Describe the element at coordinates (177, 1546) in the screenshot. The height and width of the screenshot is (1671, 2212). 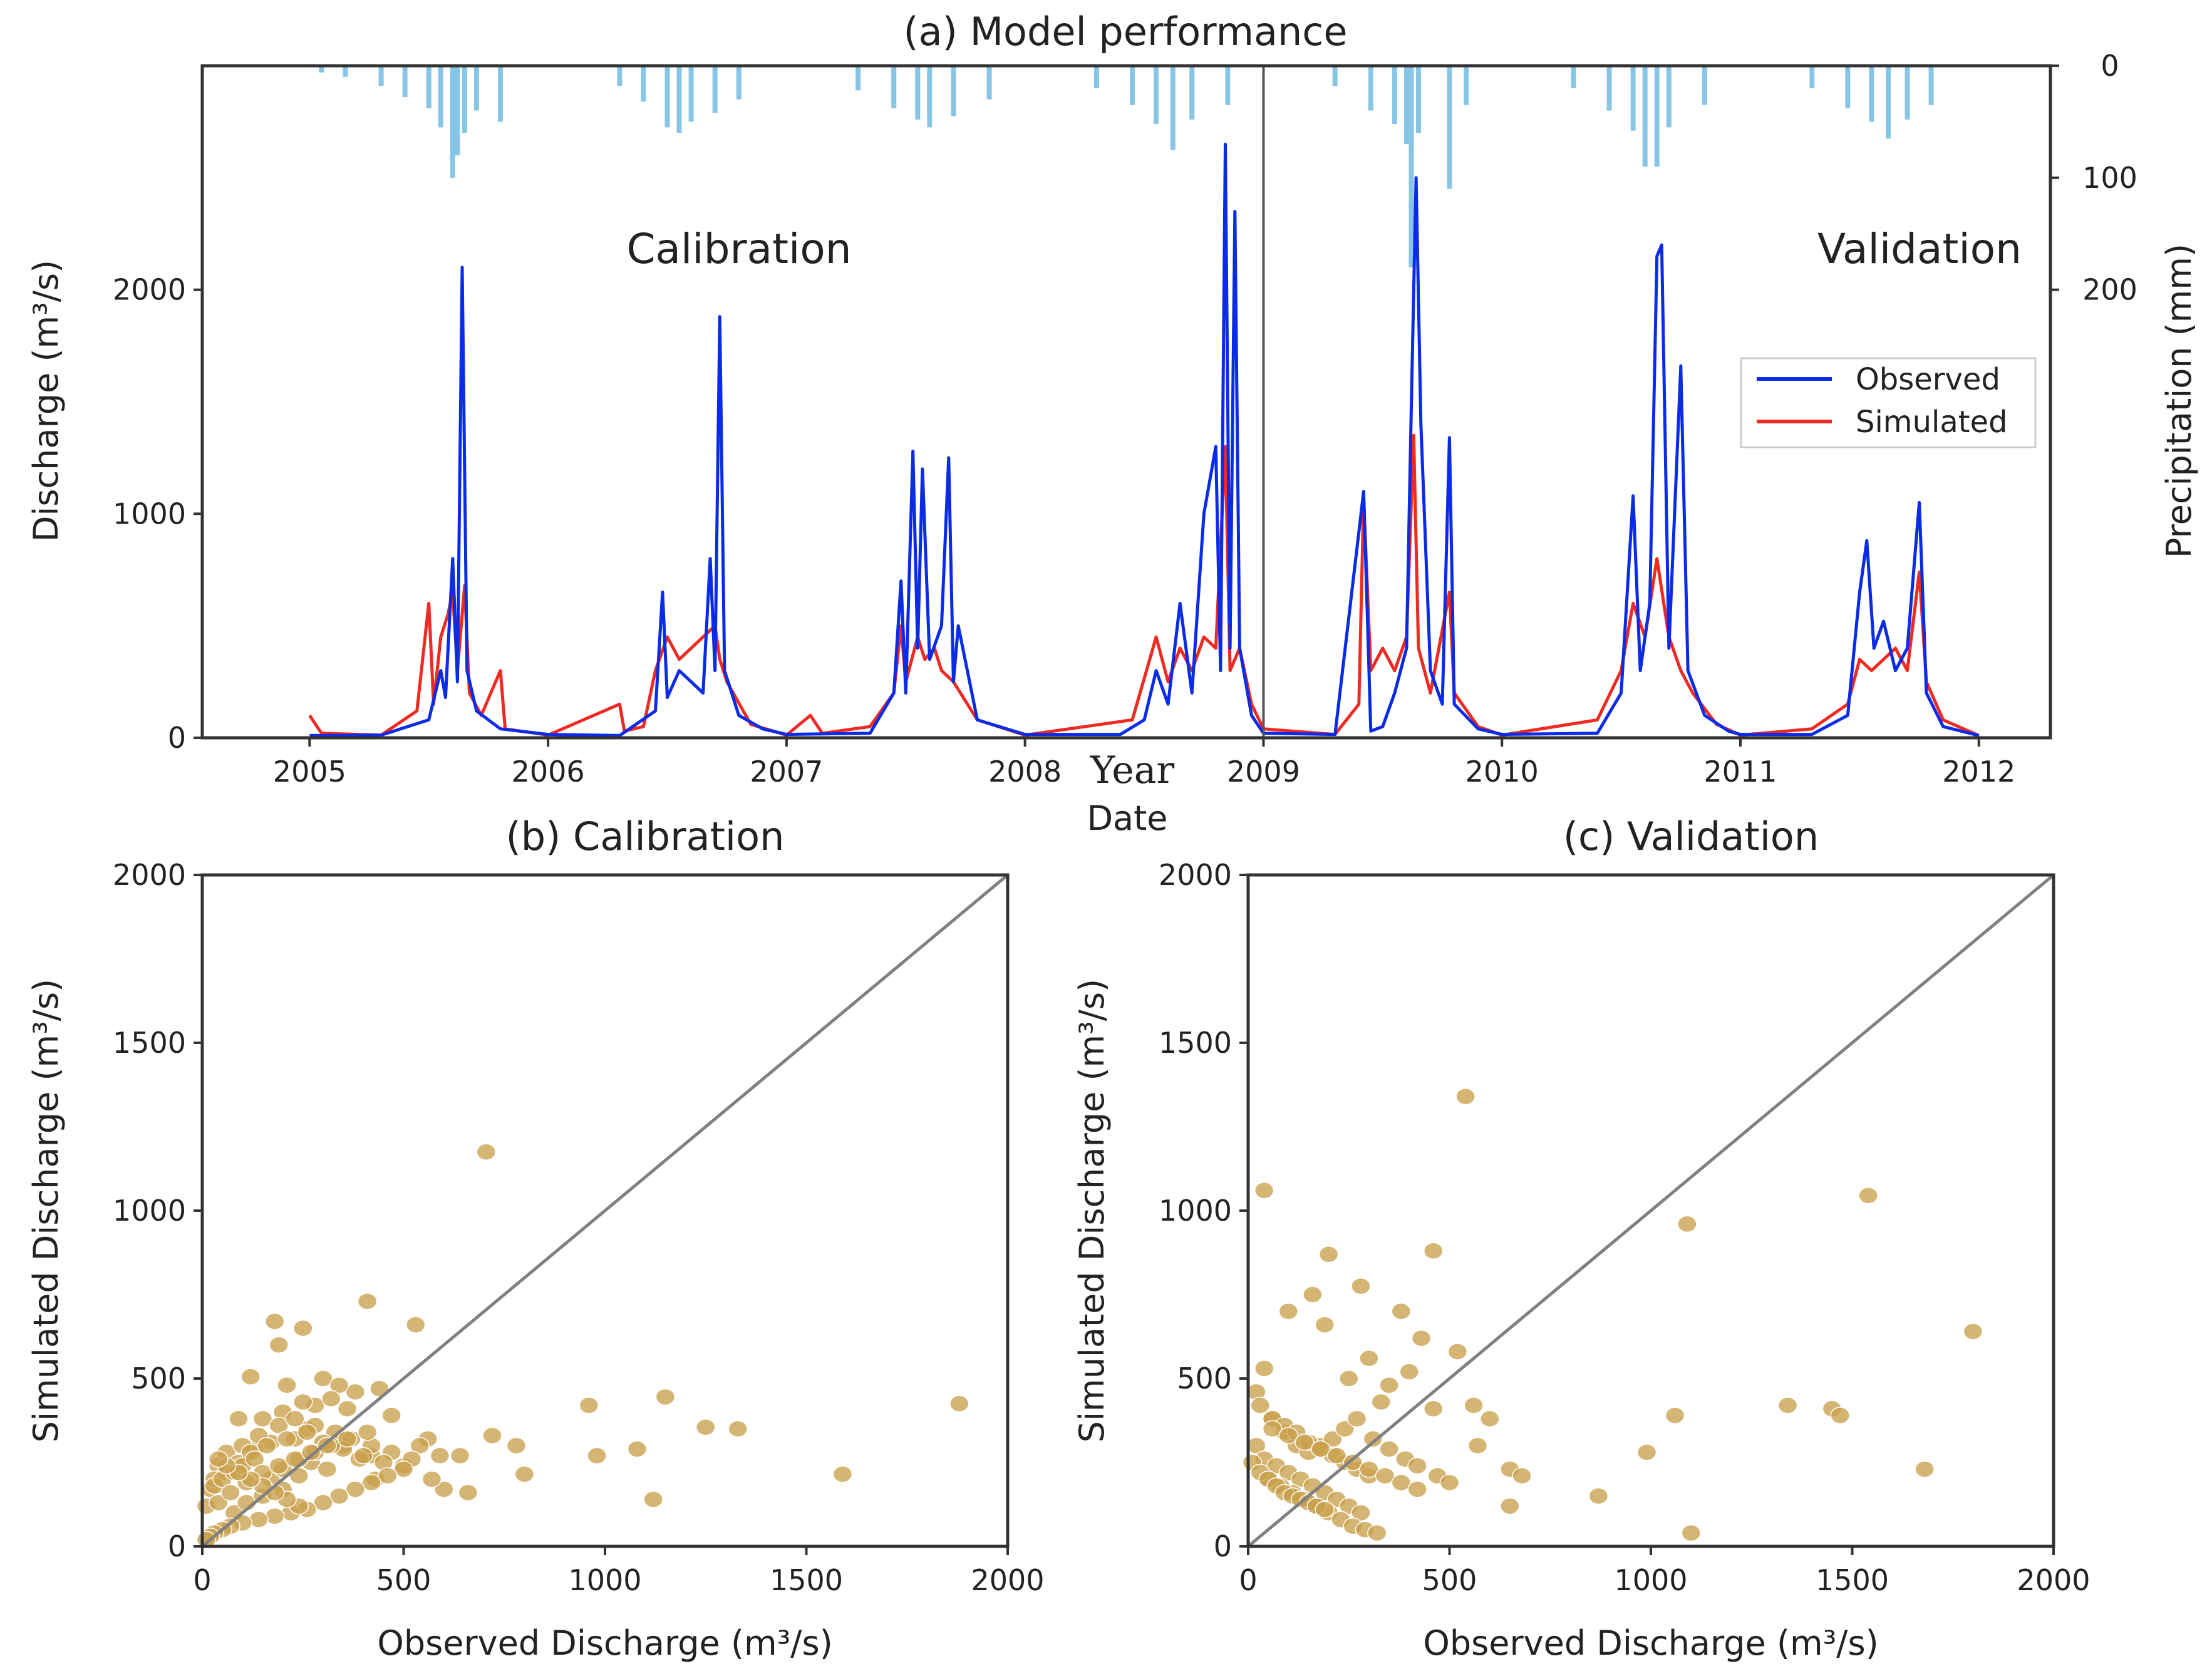
I see `b-y-tick-label-0: 0` at that location.